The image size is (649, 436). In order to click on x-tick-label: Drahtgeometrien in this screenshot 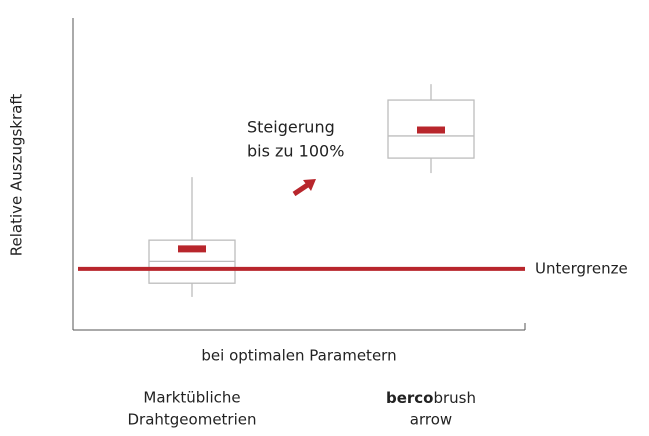, I will do `click(191, 420)`.